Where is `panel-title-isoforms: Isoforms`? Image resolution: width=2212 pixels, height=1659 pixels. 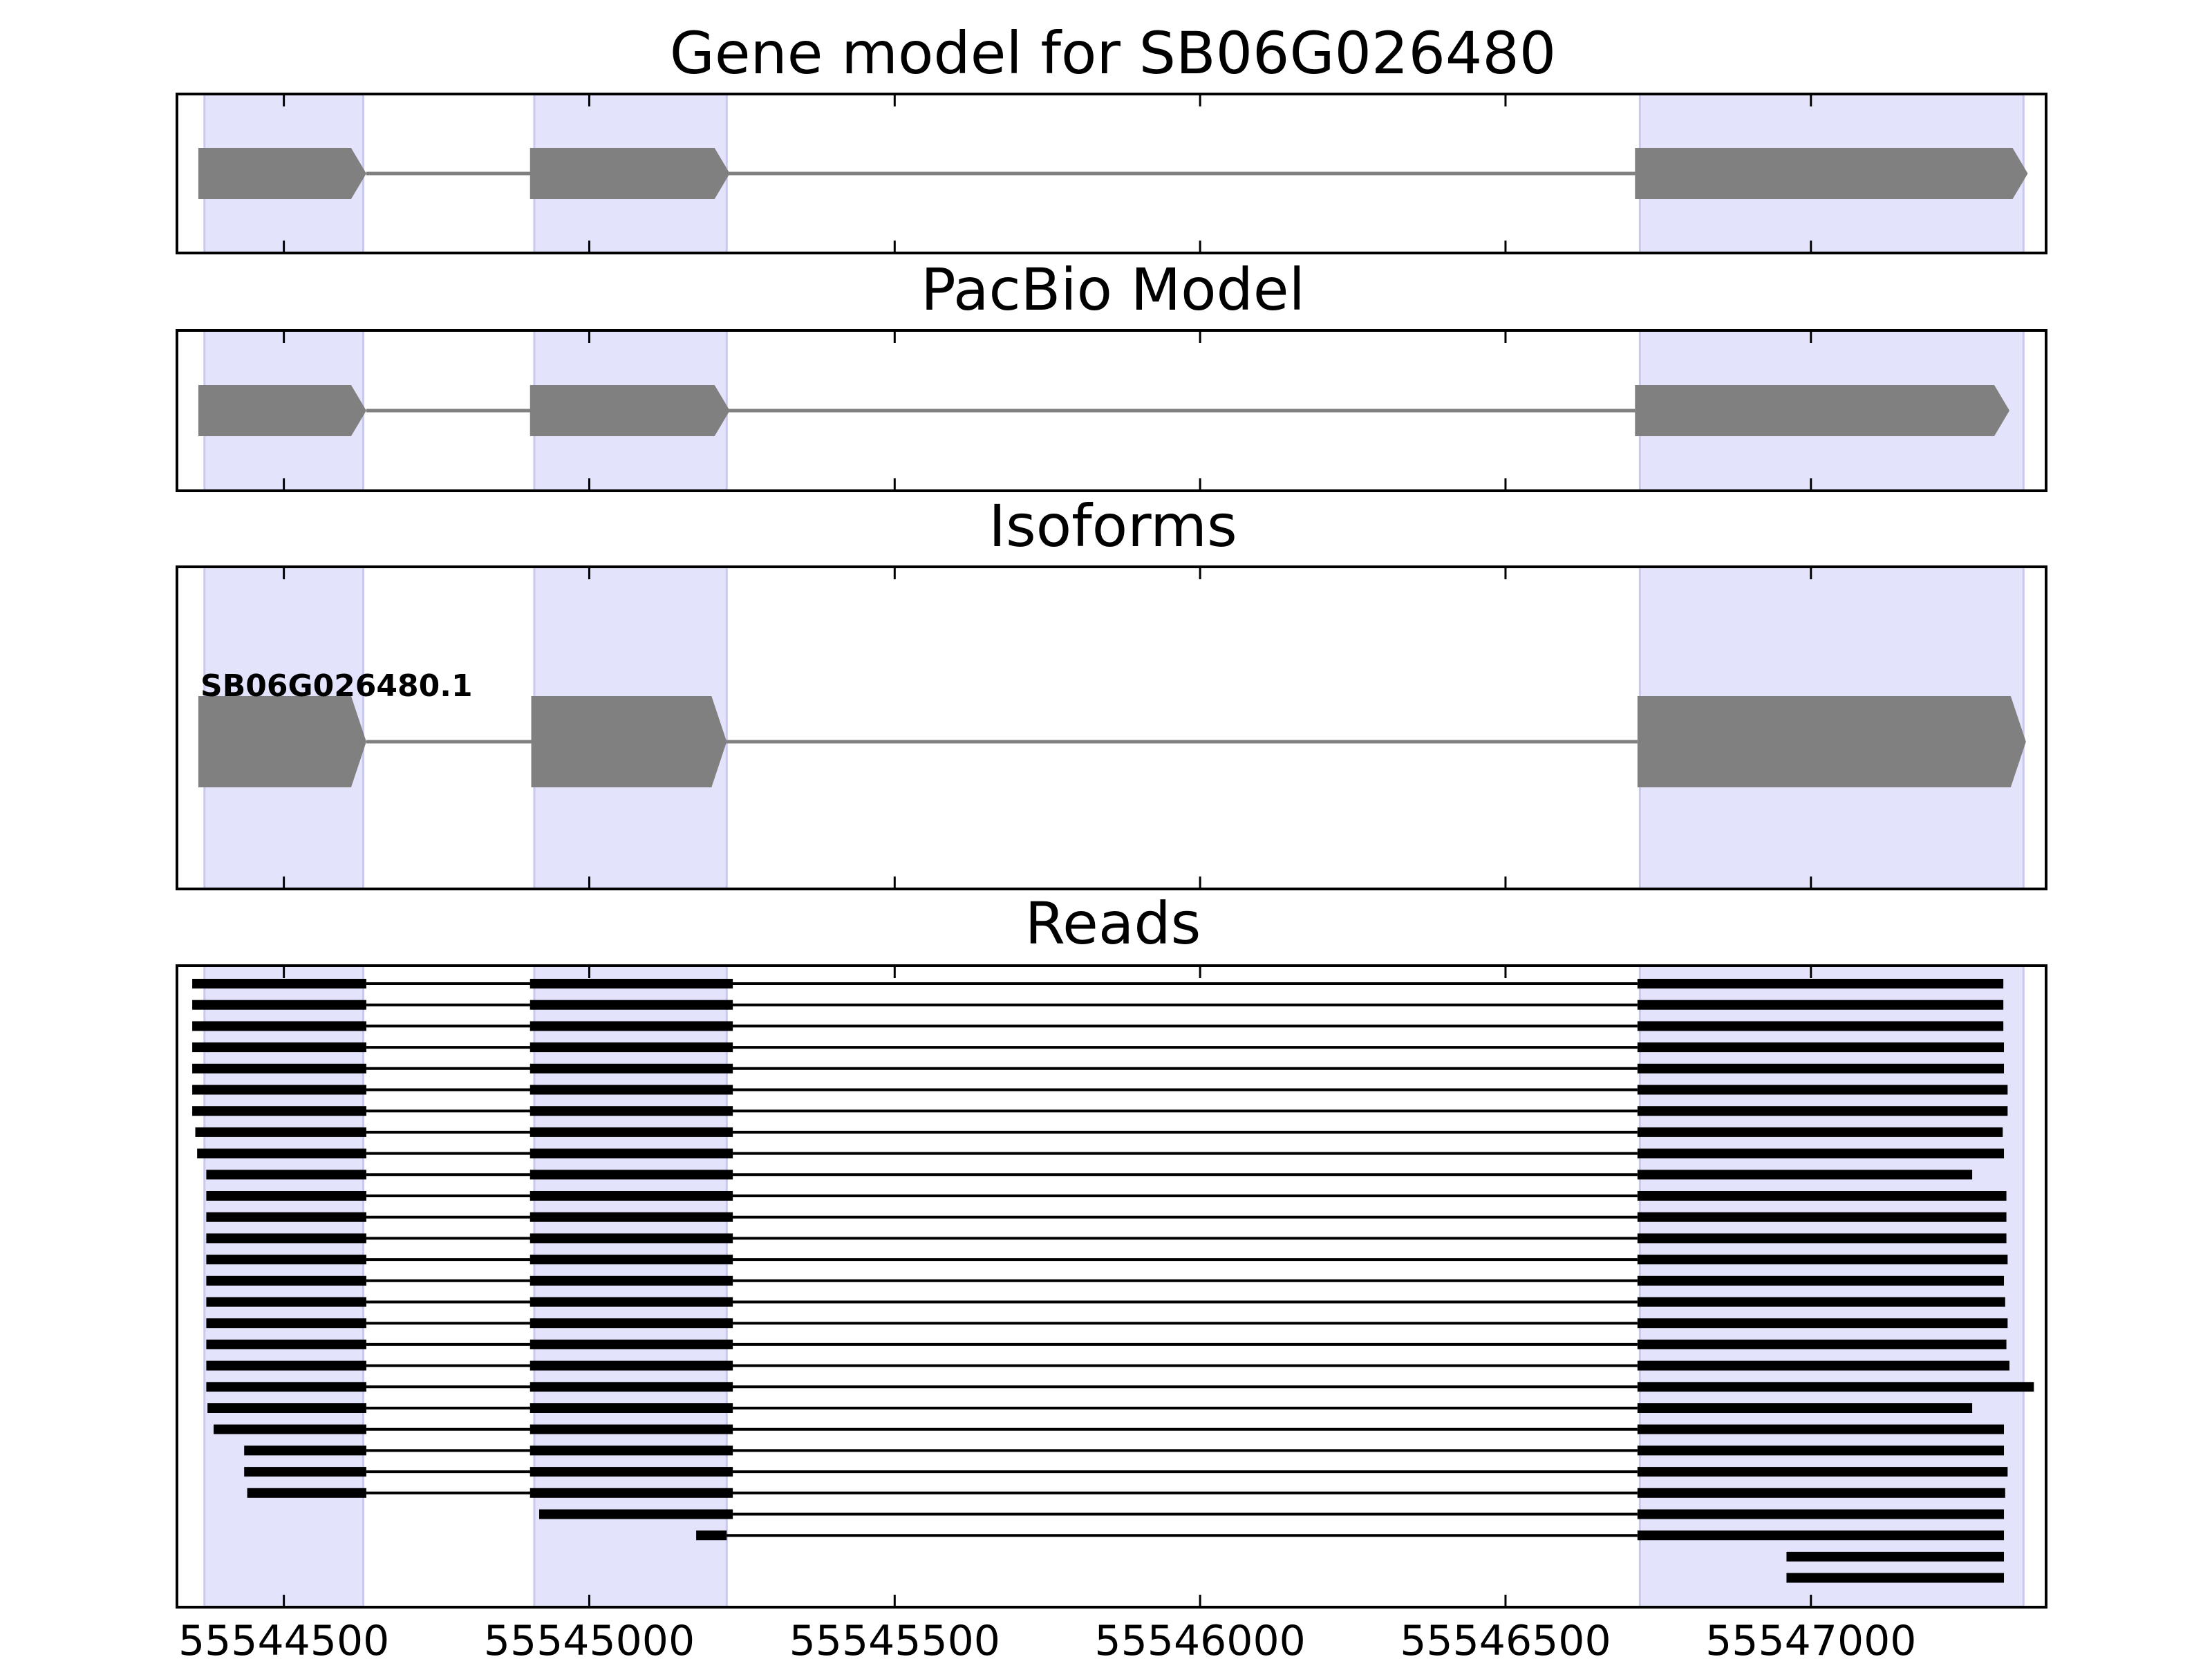 panel-title-isoforms: Isoforms is located at coordinates (1112, 526).